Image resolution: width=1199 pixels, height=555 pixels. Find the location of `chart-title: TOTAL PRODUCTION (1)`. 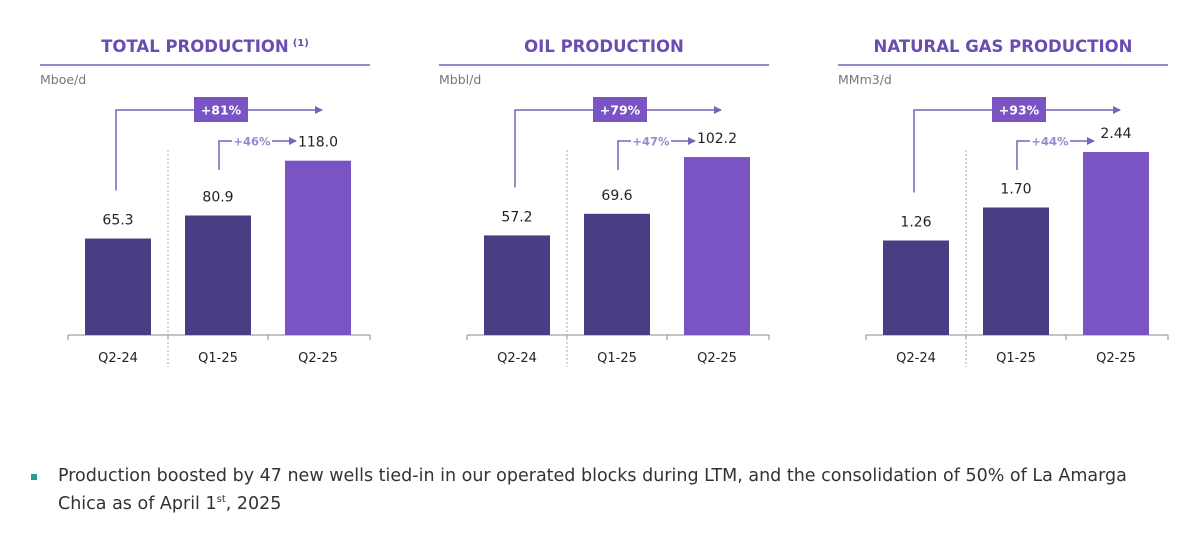

chart-title: TOTAL PRODUCTION (1) is located at coordinates (205, 46).